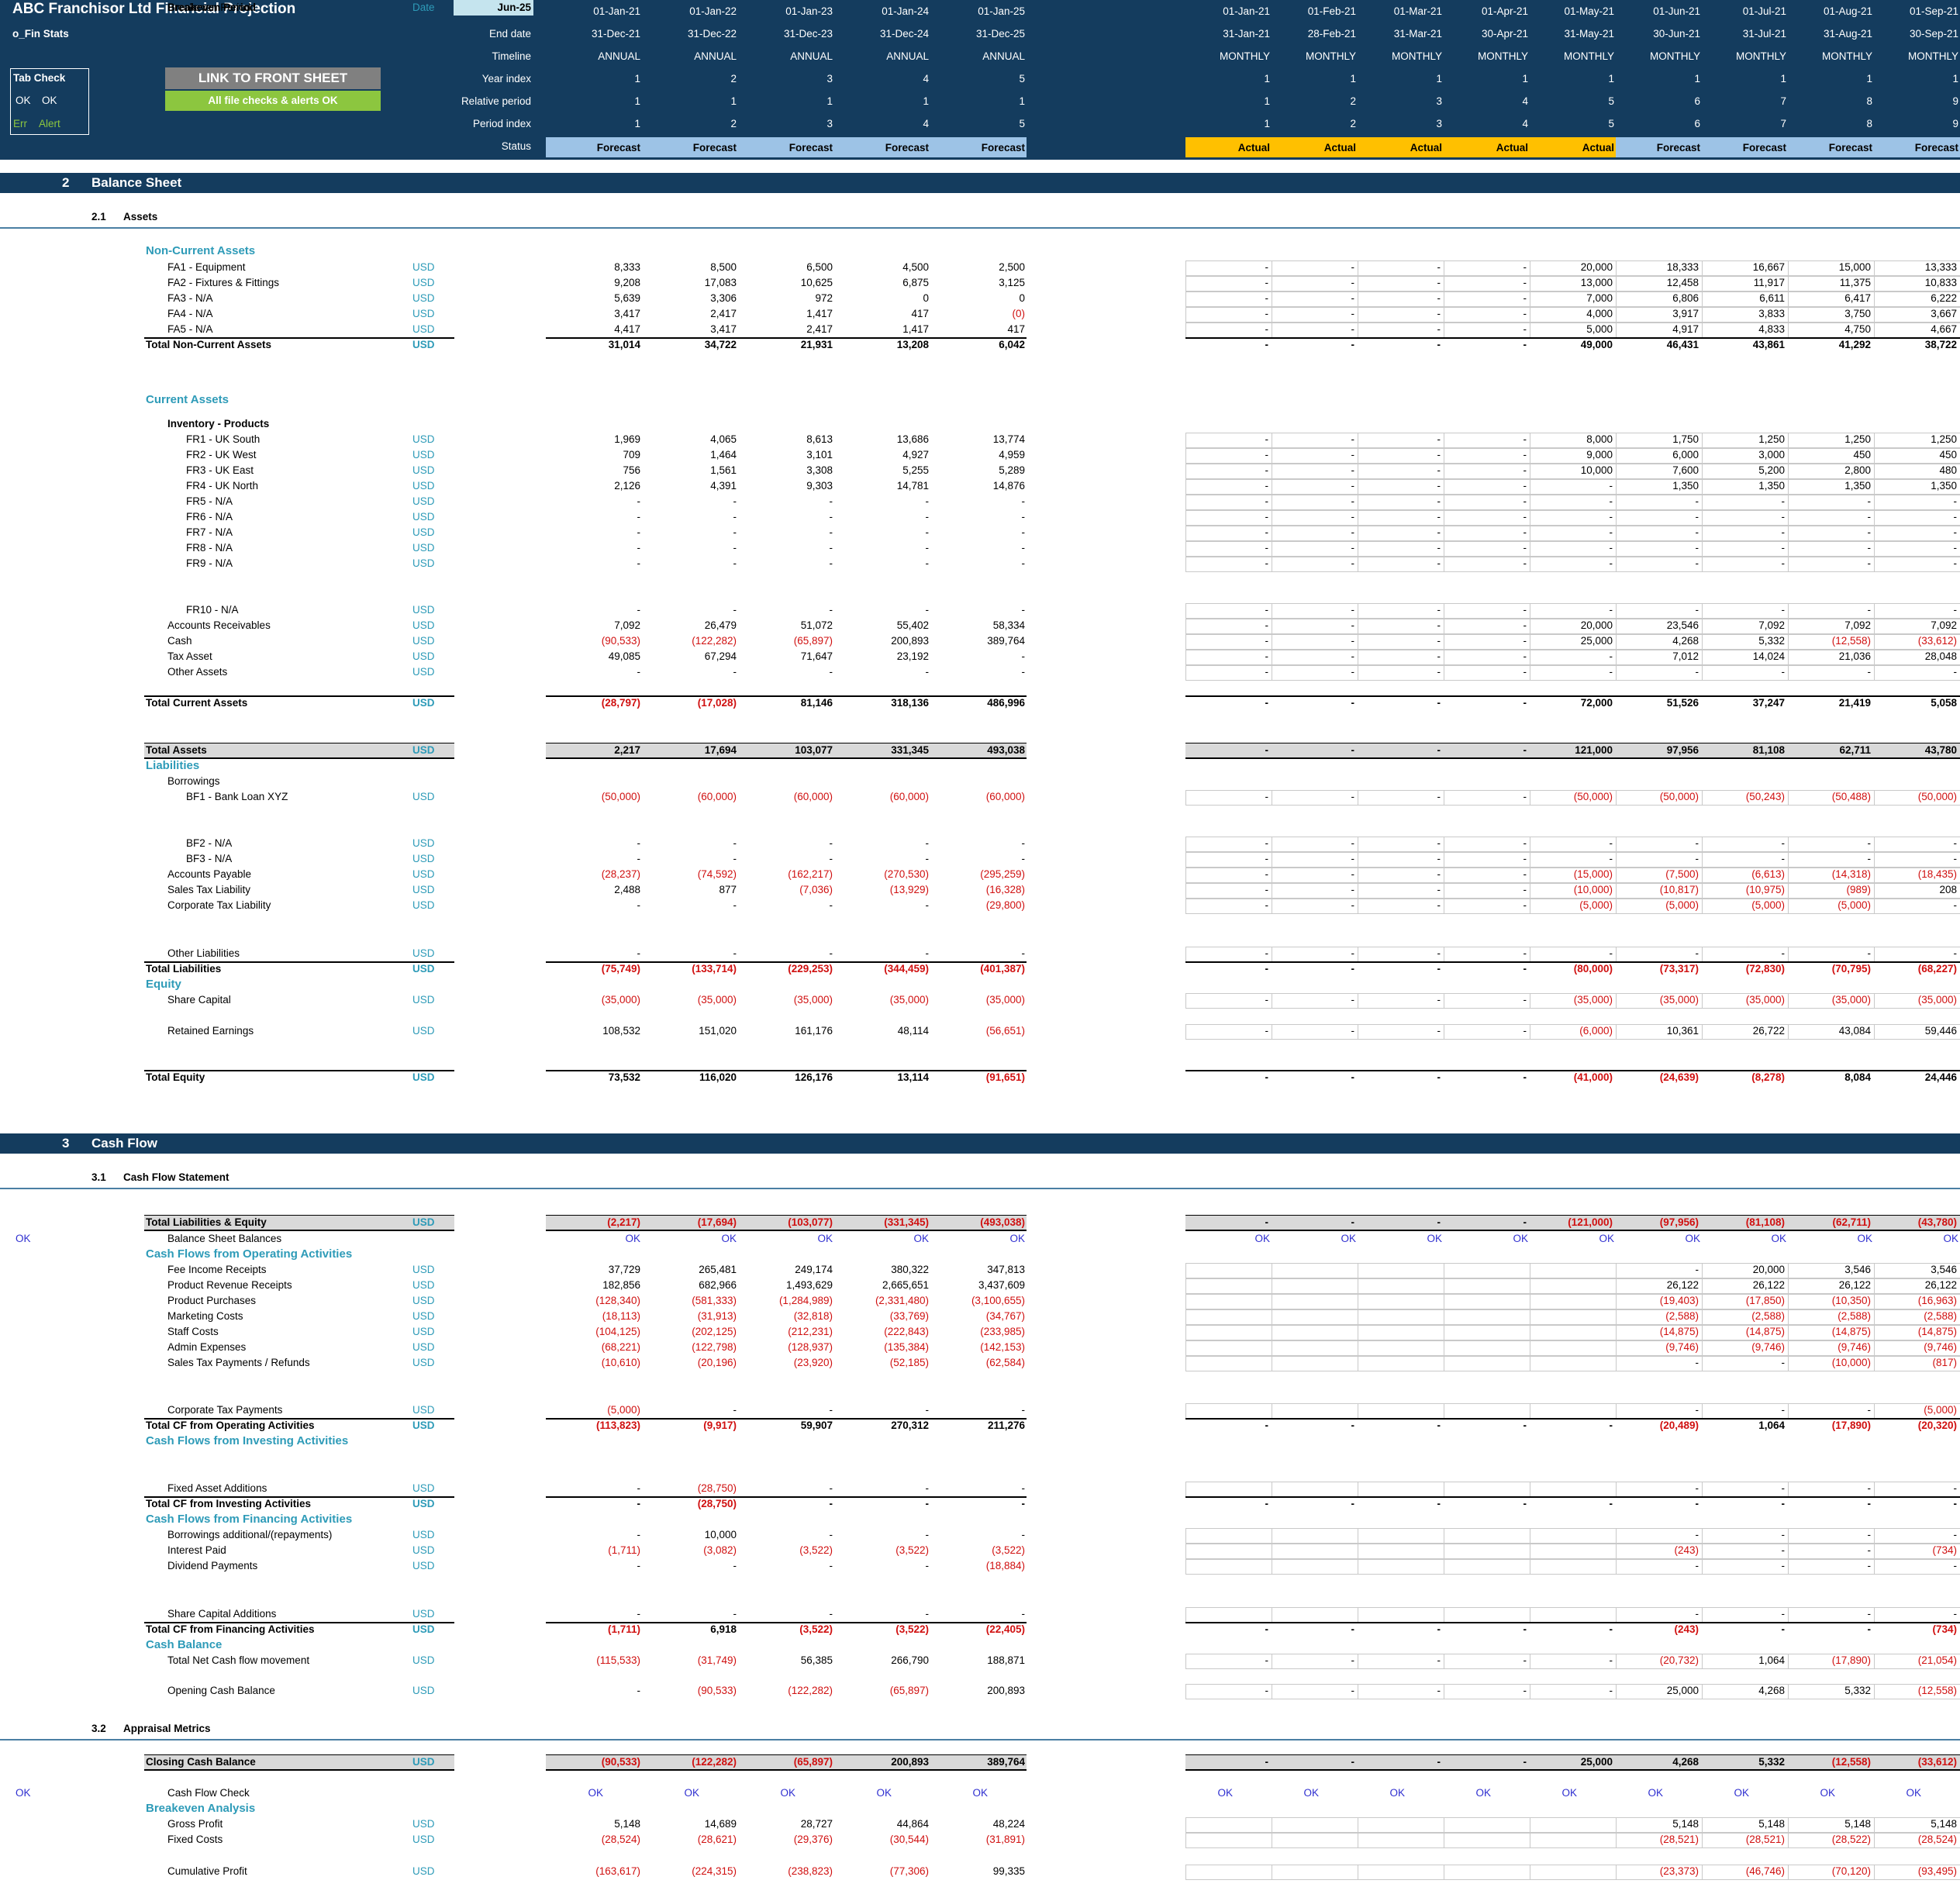  I want to click on annual-value: 126,176, so click(814, 1077).